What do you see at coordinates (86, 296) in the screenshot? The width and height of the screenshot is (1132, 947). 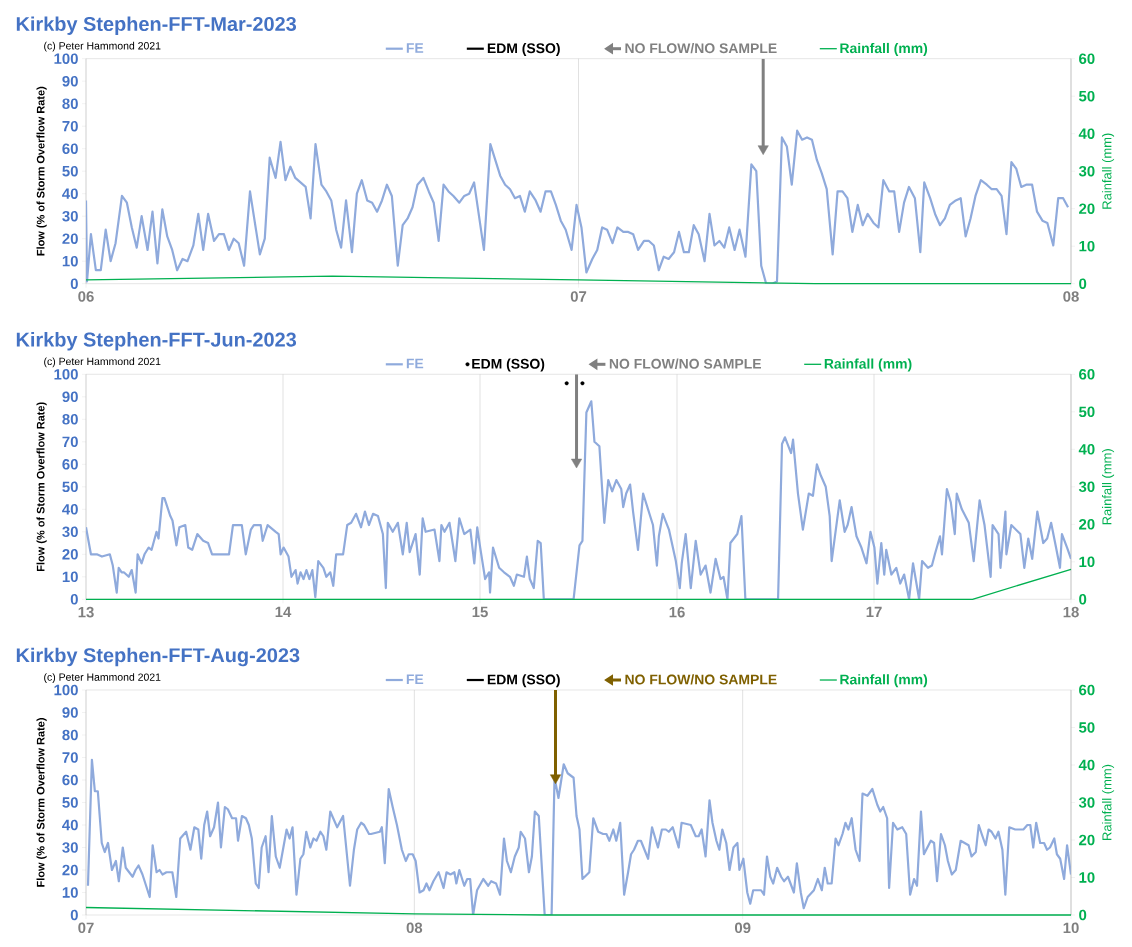 I see `x-tick-label: 06` at bounding box center [86, 296].